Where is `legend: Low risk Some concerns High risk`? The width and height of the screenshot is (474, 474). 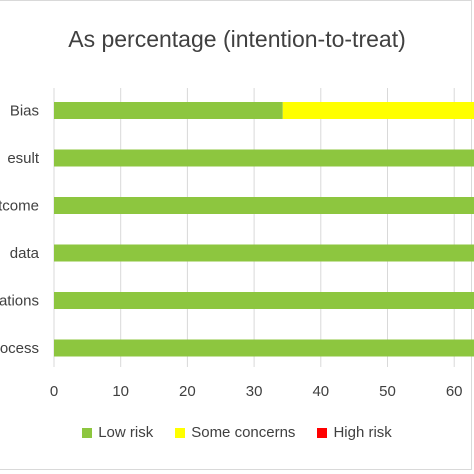 legend: Low risk Some concerns High risk is located at coordinates (237, 432).